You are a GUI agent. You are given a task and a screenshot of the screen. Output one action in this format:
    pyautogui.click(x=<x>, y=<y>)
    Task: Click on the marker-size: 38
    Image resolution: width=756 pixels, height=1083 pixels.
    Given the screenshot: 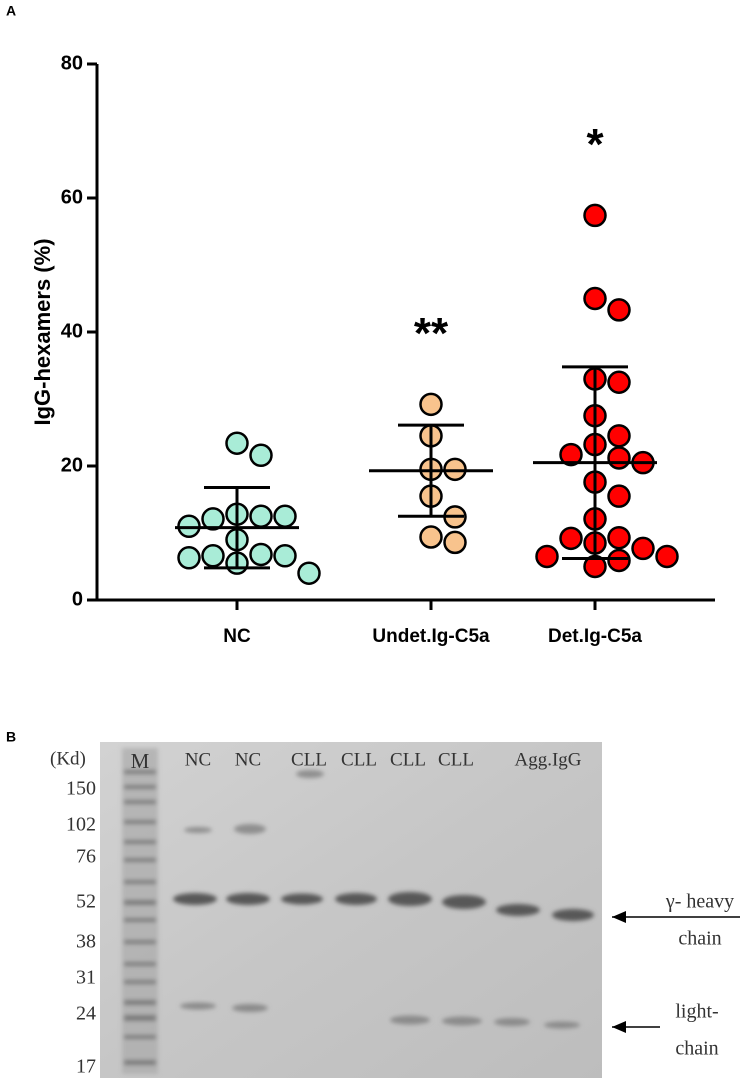 What is the action you would take?
    pyautogui.click(x=86, y=942)
    